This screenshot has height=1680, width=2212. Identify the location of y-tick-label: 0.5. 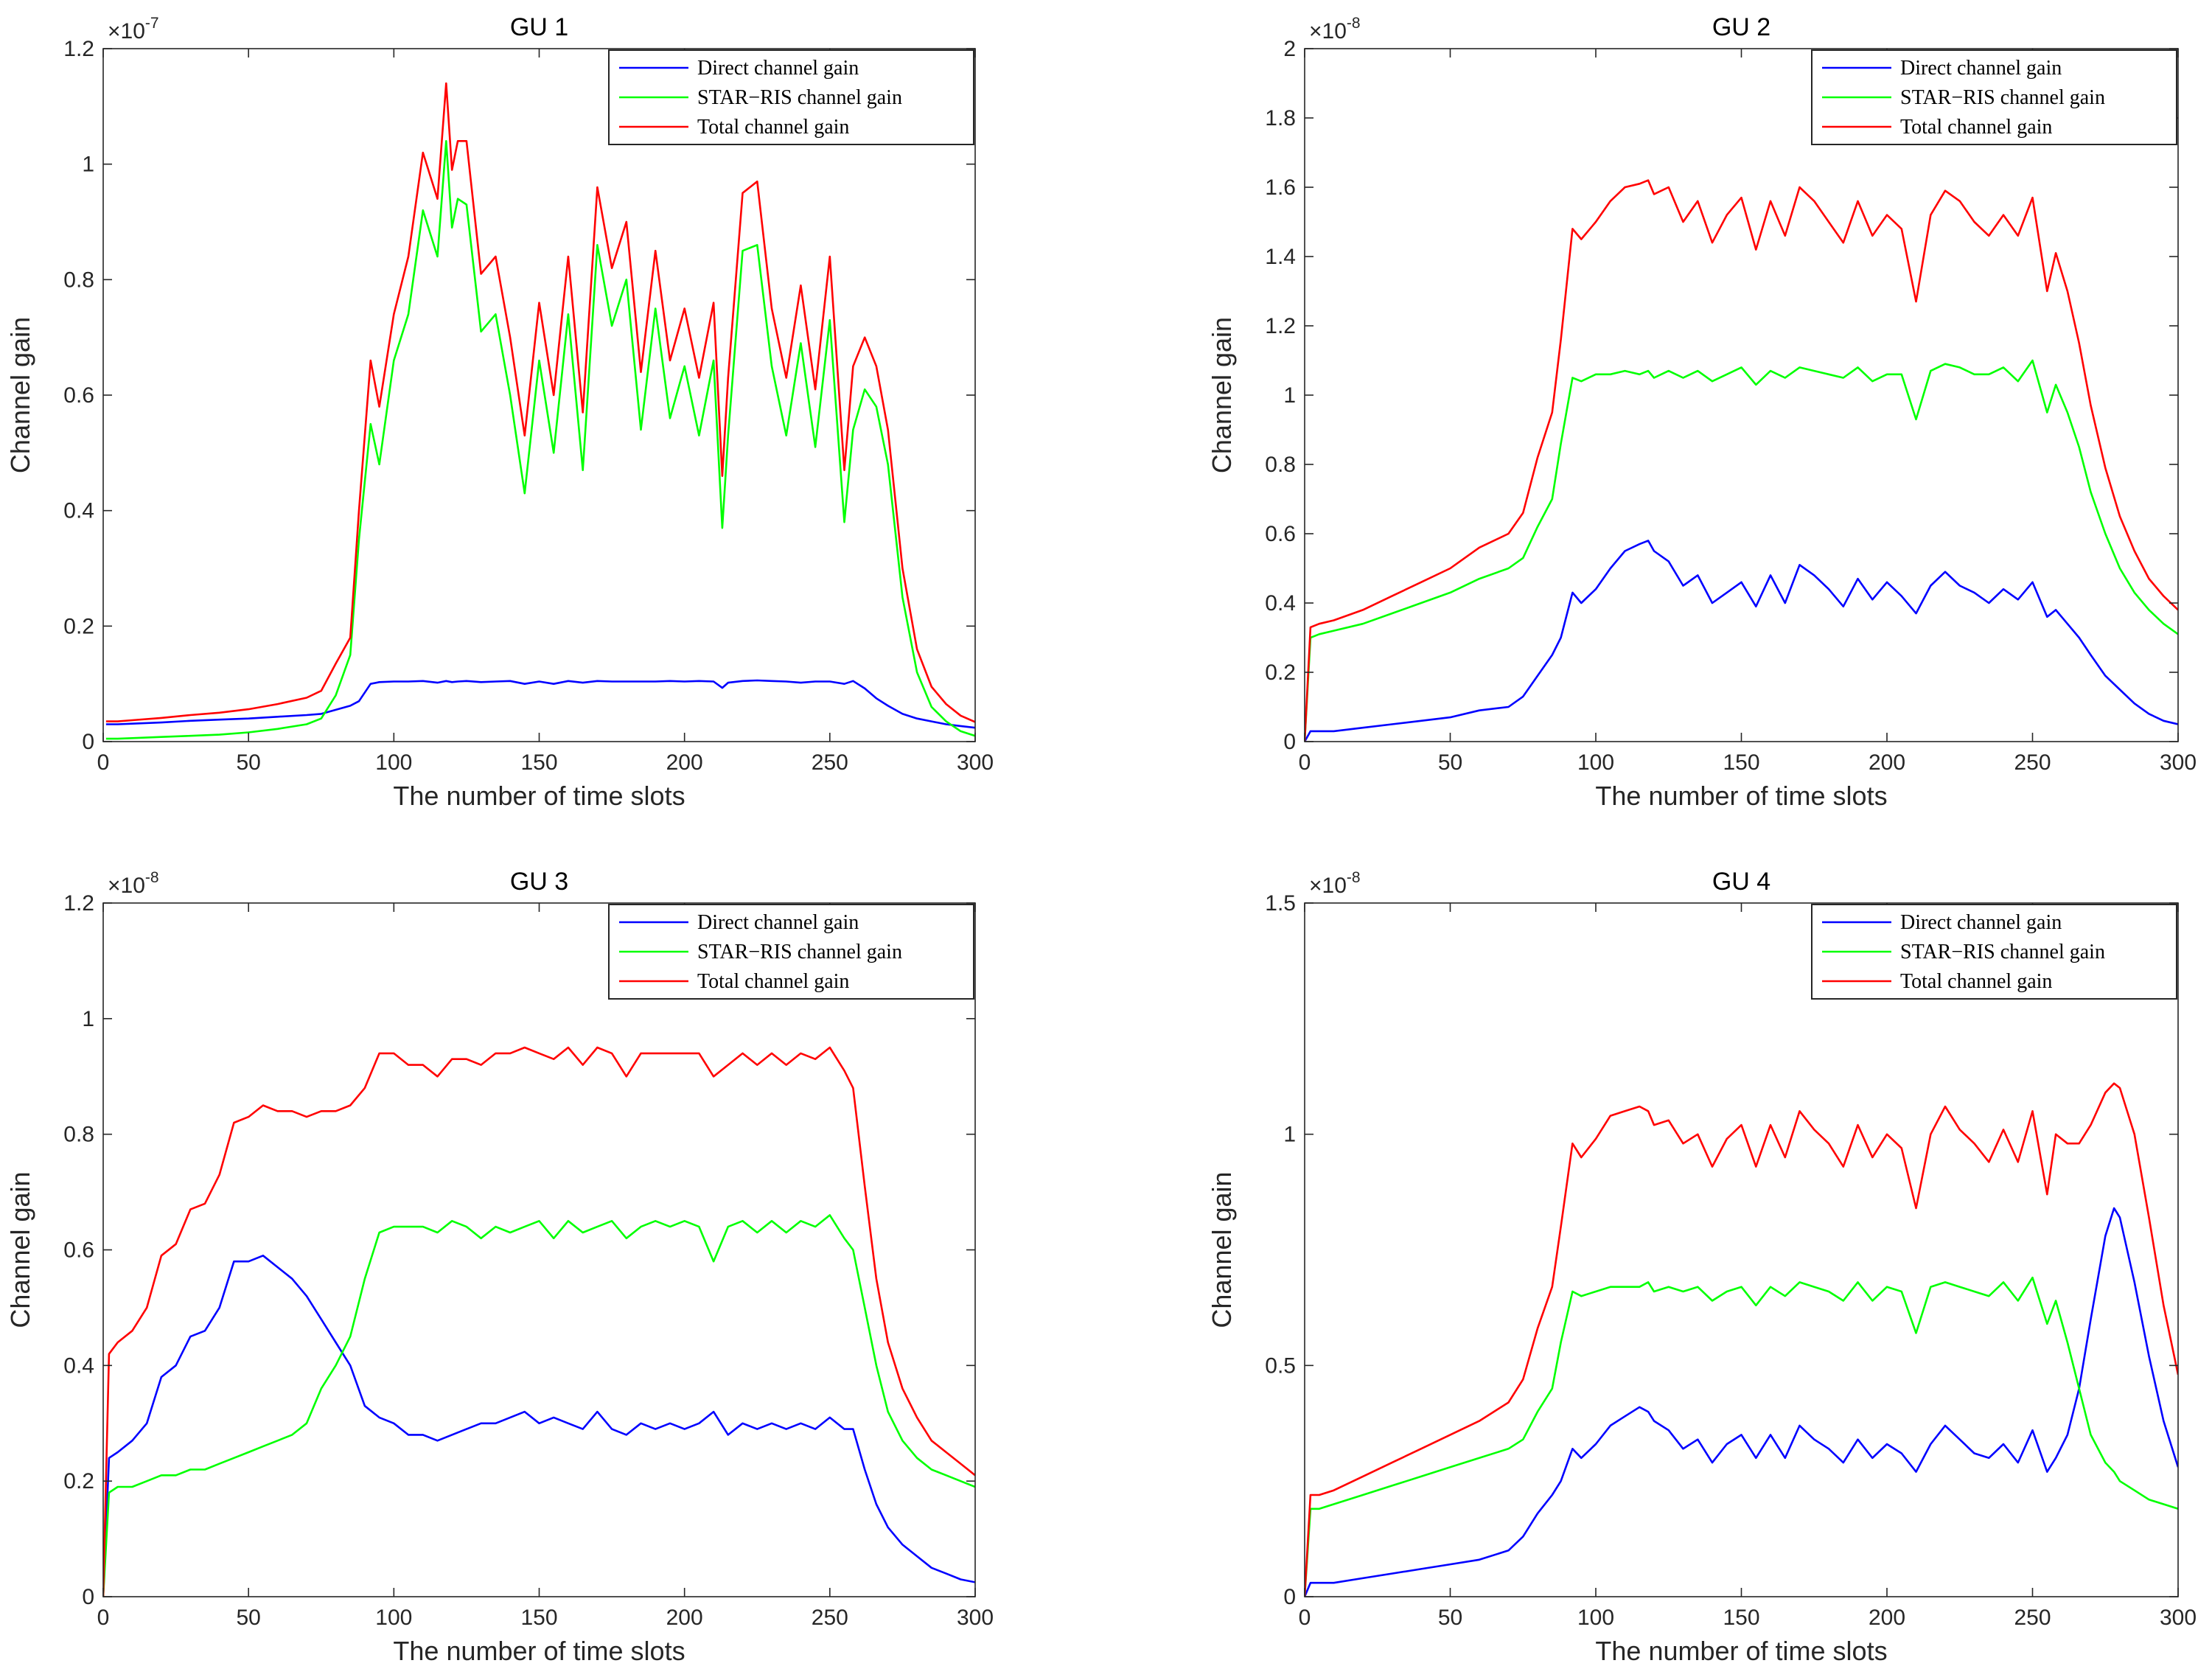
(1280, 1365).